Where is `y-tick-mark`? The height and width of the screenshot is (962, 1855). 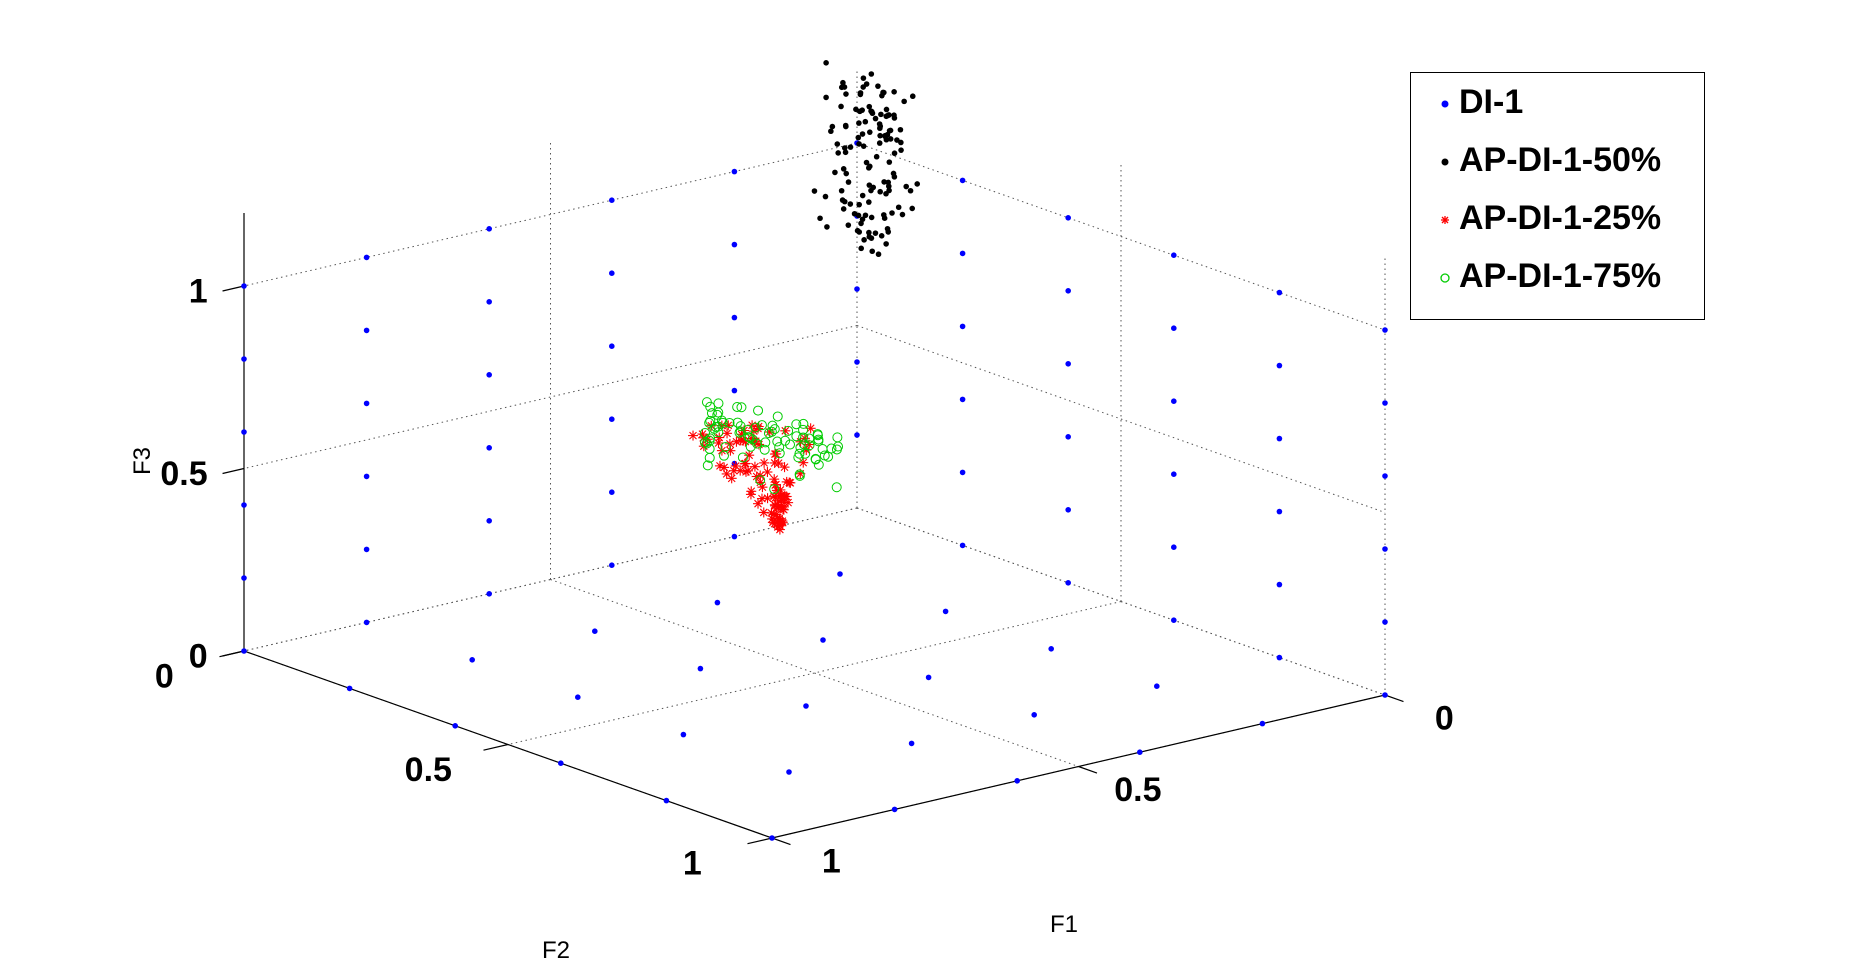
y-tick-mark is located at coordinates (1394, 698).